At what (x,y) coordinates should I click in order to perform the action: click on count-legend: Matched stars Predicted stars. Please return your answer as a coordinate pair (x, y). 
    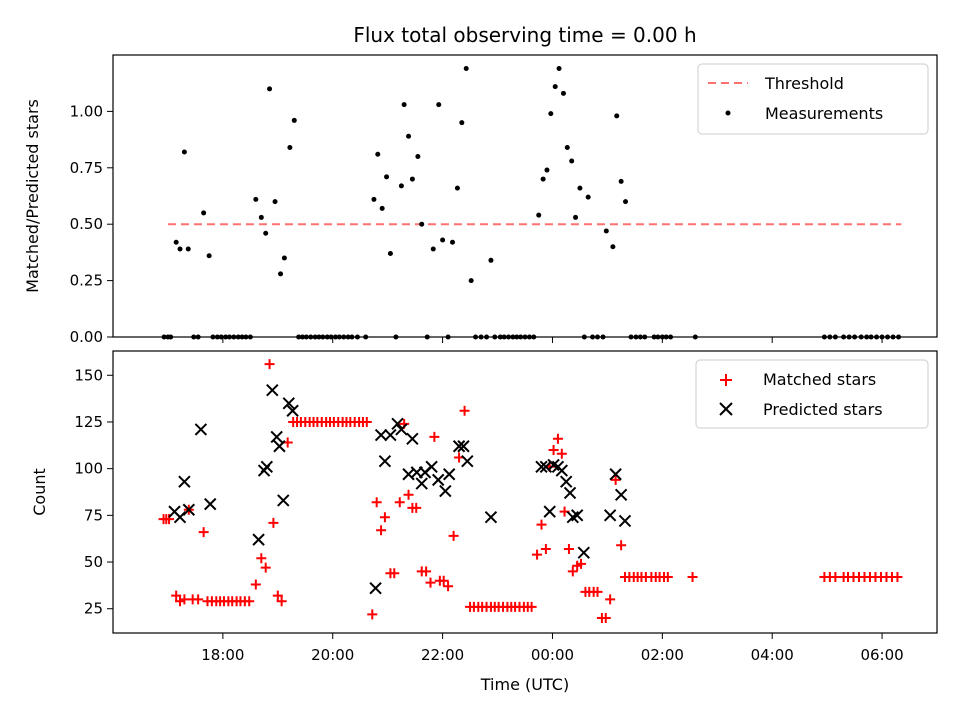
    Looking at the image, I should click on (812, 394).